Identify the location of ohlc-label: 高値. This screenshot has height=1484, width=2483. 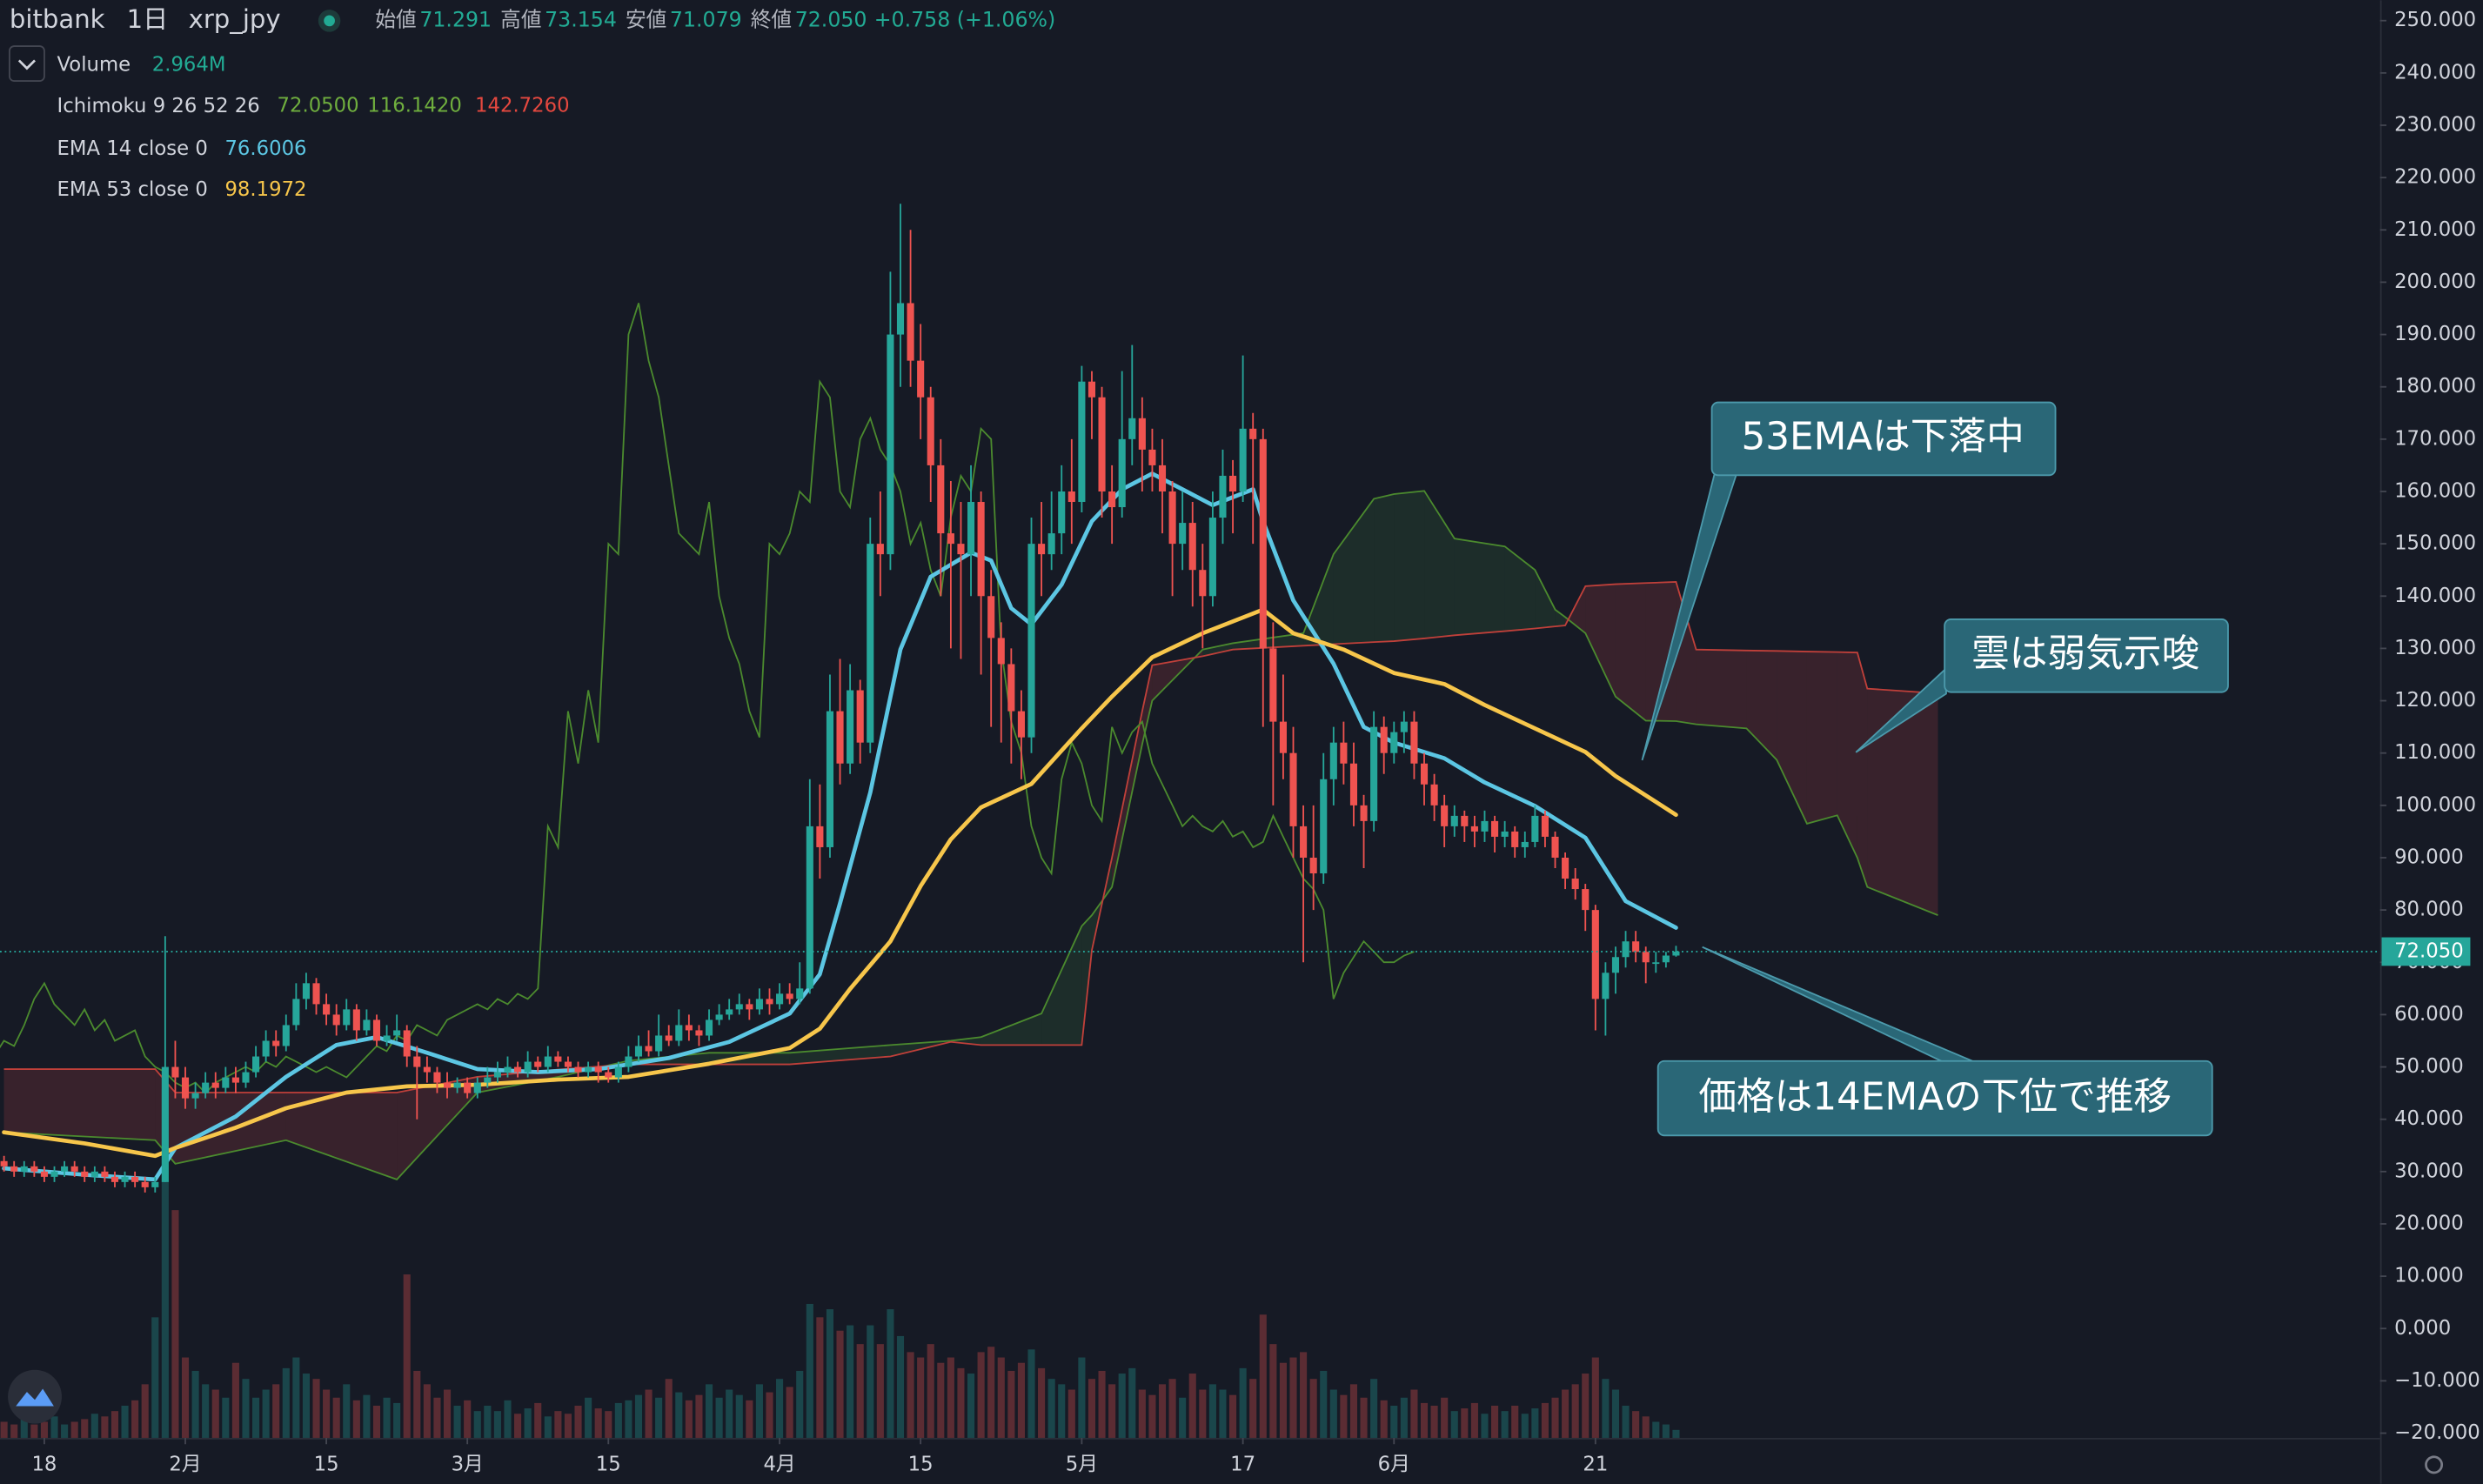
(520, 19).